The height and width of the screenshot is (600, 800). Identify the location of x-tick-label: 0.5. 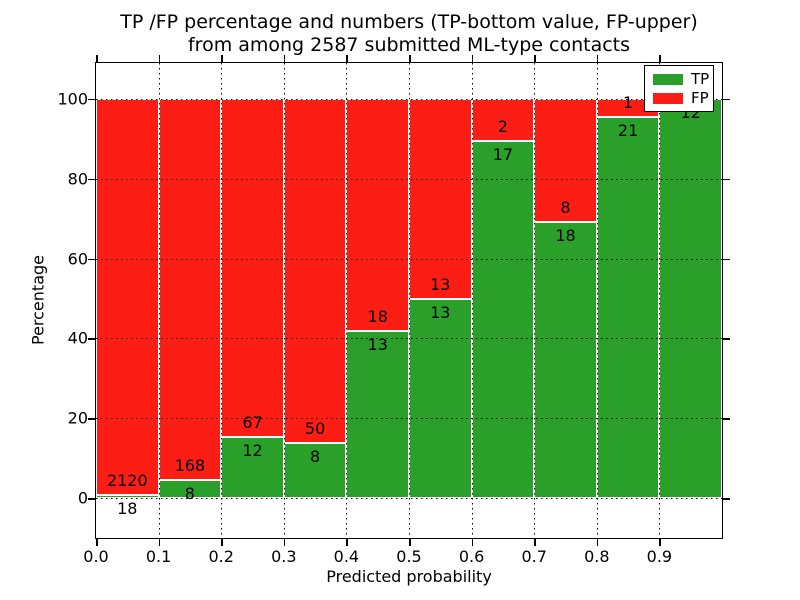
(409, 556).